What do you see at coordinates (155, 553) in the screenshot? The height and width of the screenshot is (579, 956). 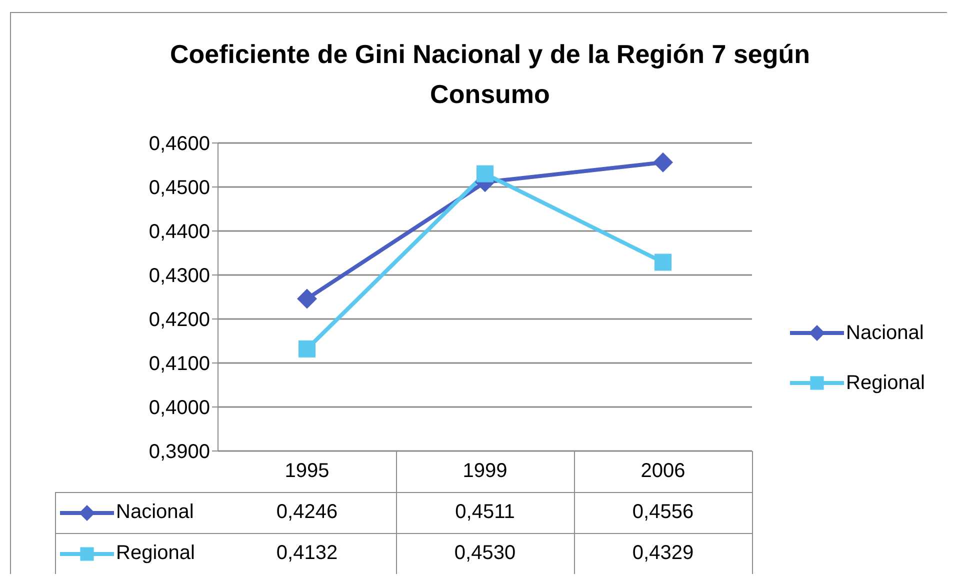 I see `text: Regional` at bounding box center [155, 553].